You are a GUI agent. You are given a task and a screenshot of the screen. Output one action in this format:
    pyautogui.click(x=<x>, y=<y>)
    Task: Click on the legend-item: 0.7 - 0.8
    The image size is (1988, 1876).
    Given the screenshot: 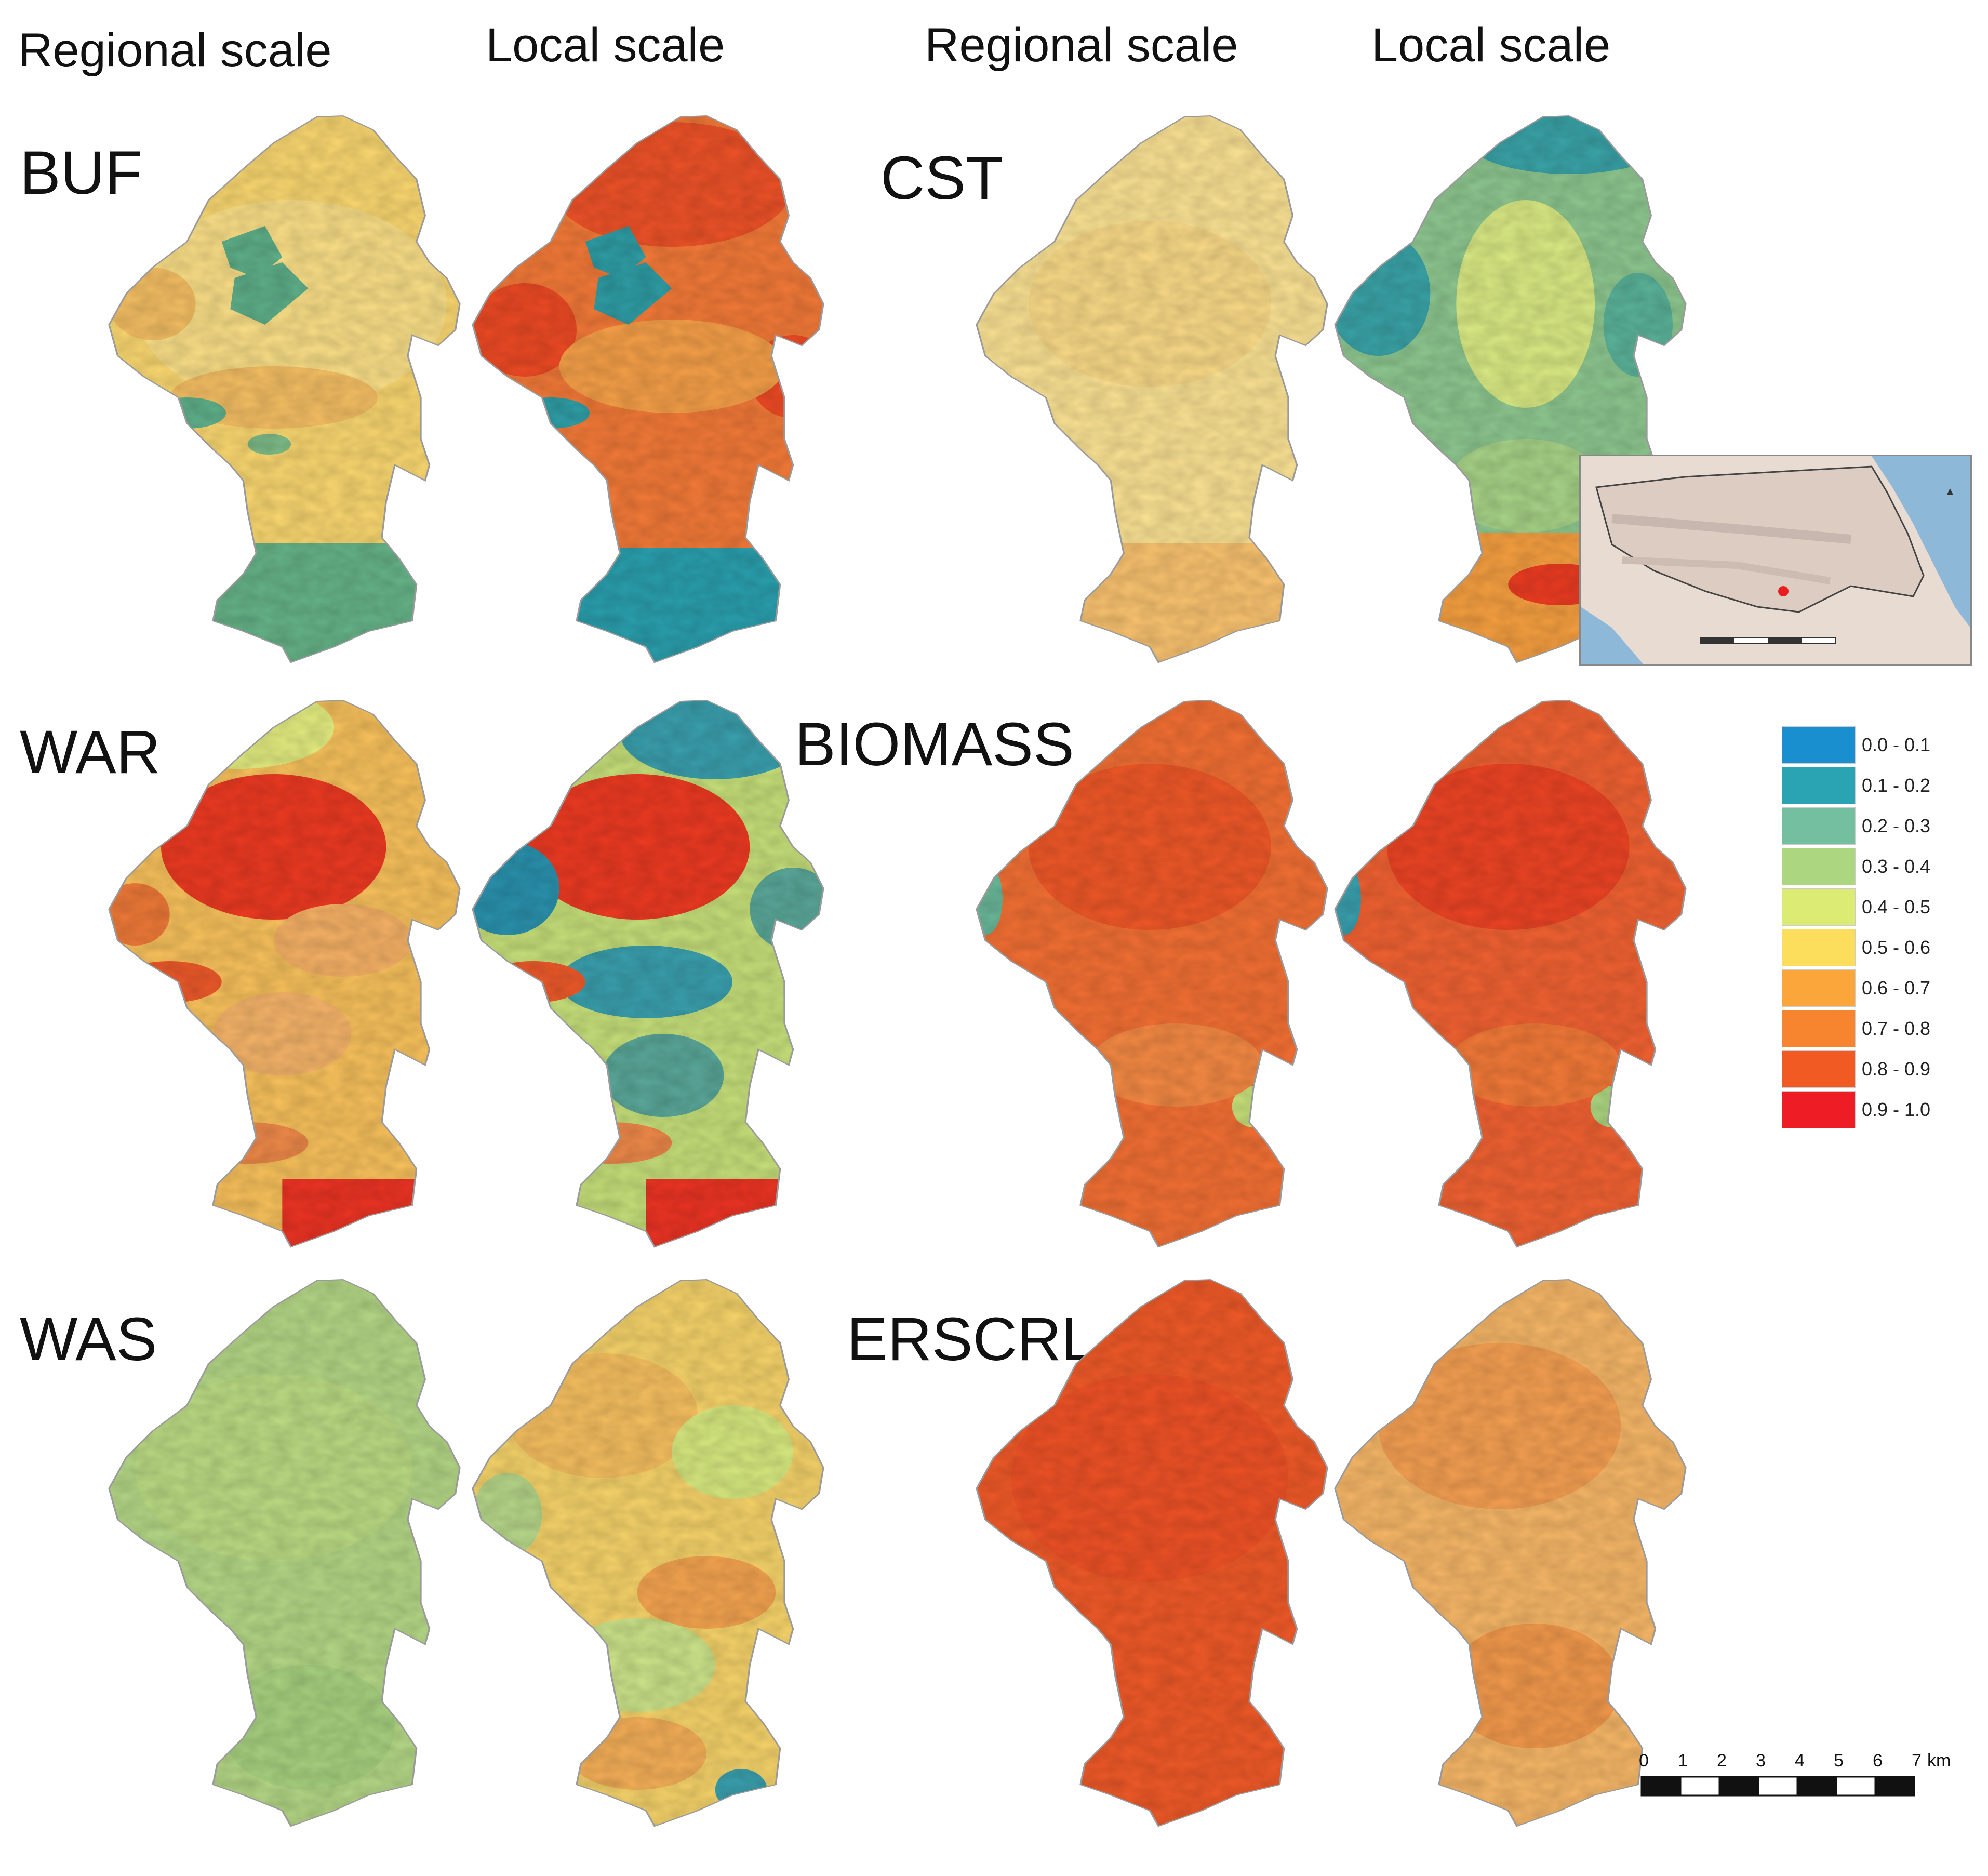 What is the action you would take?
    pyautogui.click(x=1856, y=1028)
    